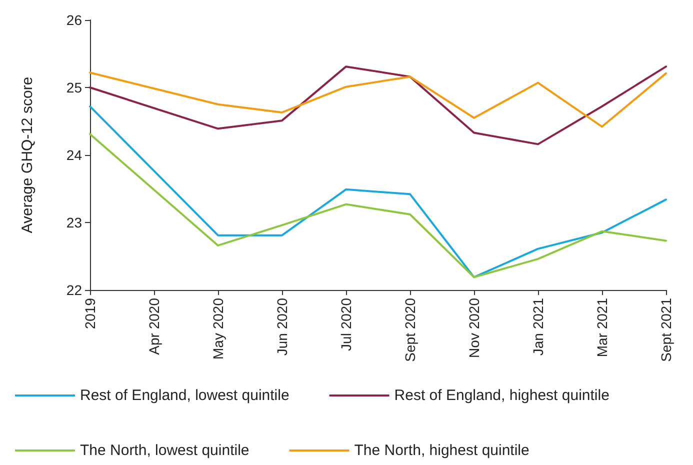 This screenshot has height=465, width=693. Describe the element at coordinates (602, 328) in the screenshot. I see `x-tick-label: Mar 2021` at that location.